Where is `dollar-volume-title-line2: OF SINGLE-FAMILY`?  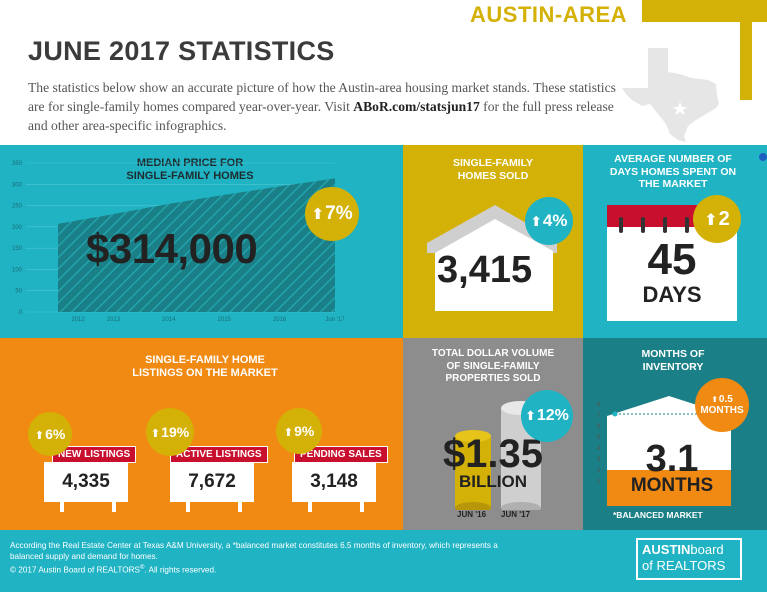 dollar-volume-title-line2: OF SINGLE-FAMILY is located at coordinates (493, 366).